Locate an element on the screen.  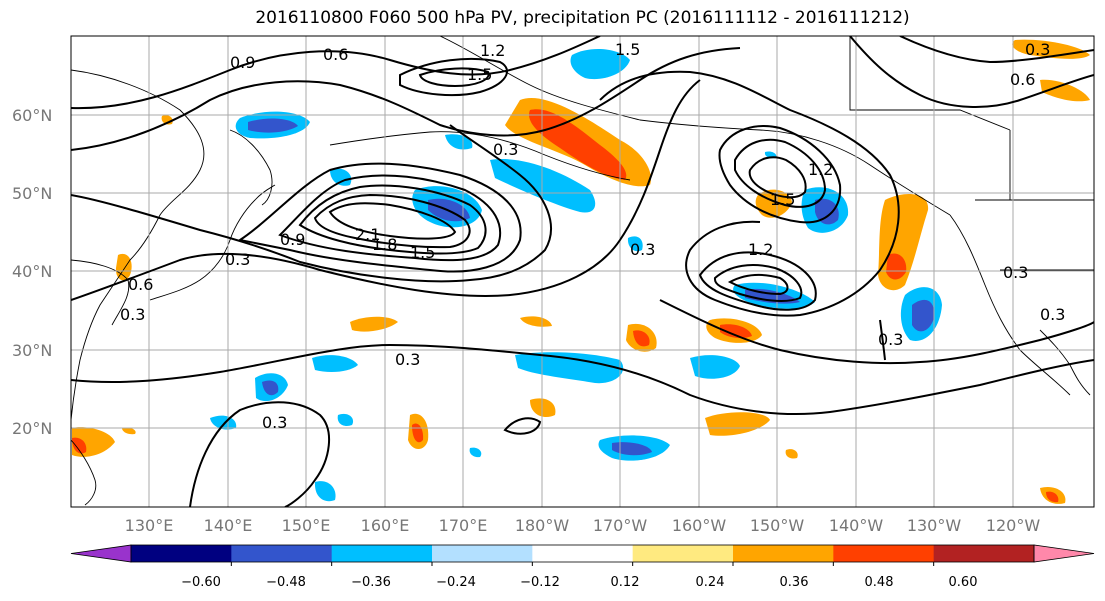
latitude-labels: 60°N 50°N 40°N 30°N 20°N is located at coordinates (32, 272).